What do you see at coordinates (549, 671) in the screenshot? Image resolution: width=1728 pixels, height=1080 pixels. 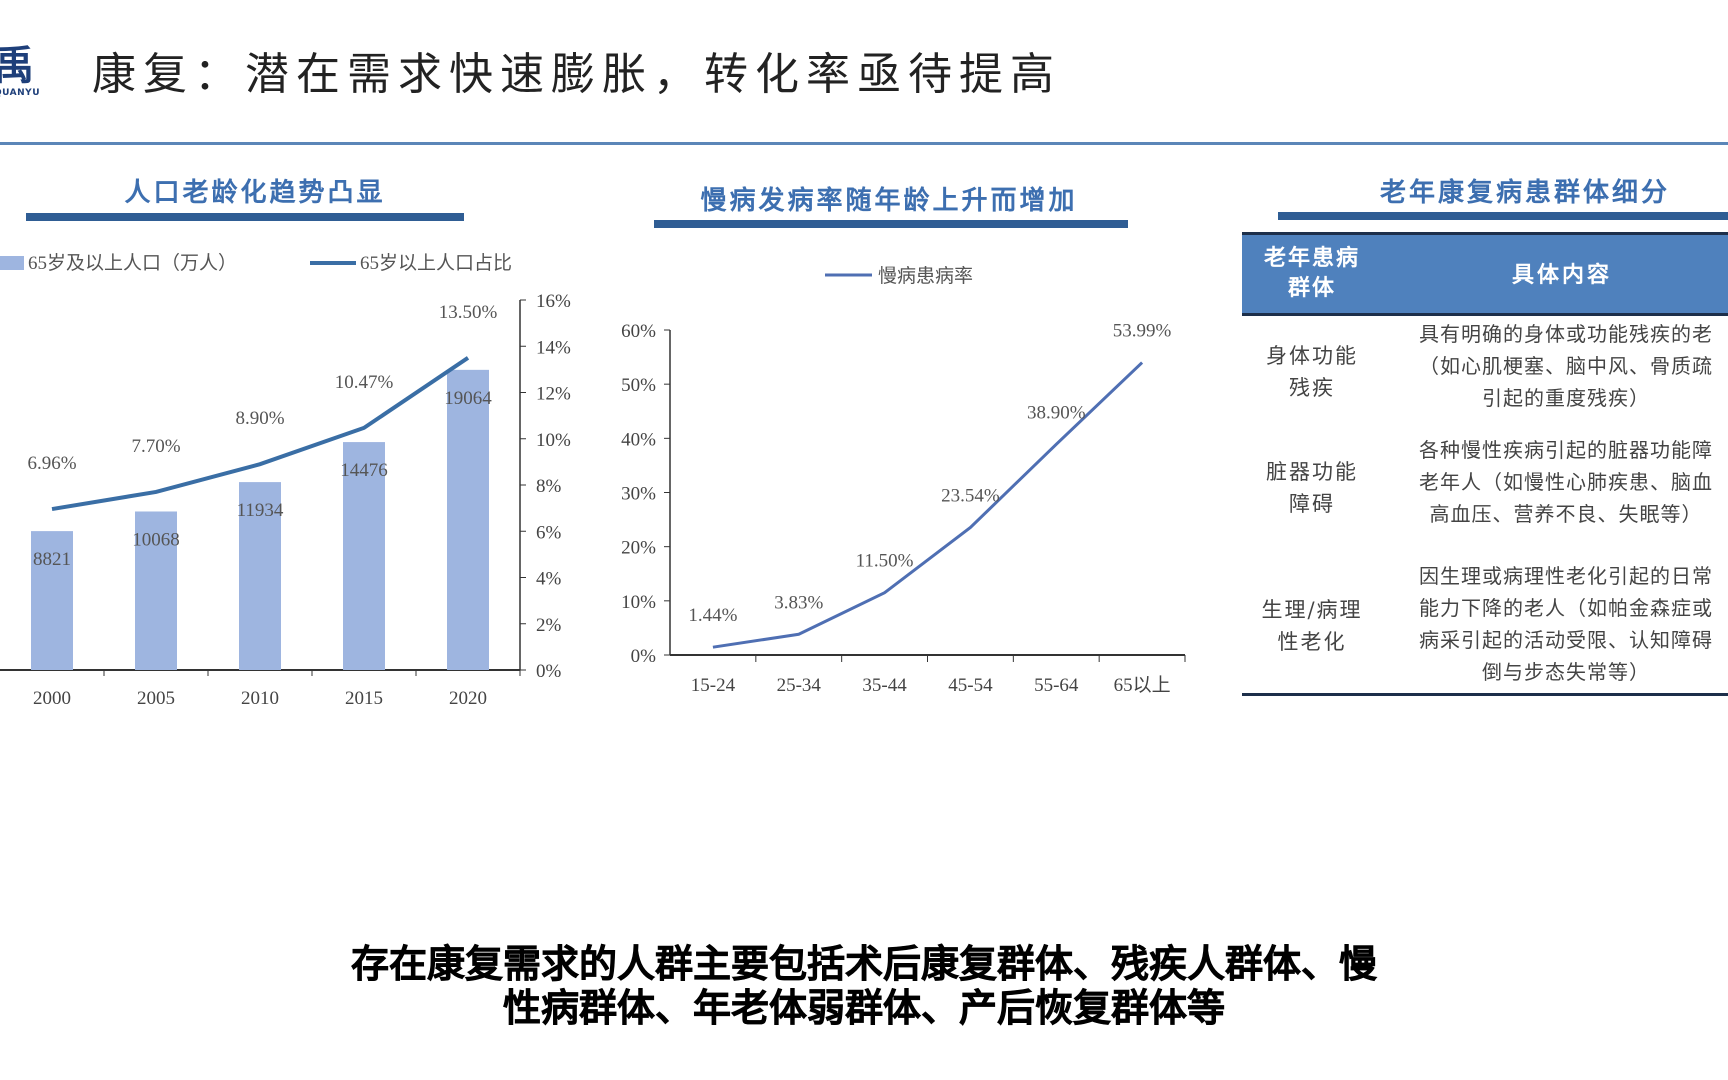 I see `y2-tick-label: 0%` at bounding box center [549, 671].